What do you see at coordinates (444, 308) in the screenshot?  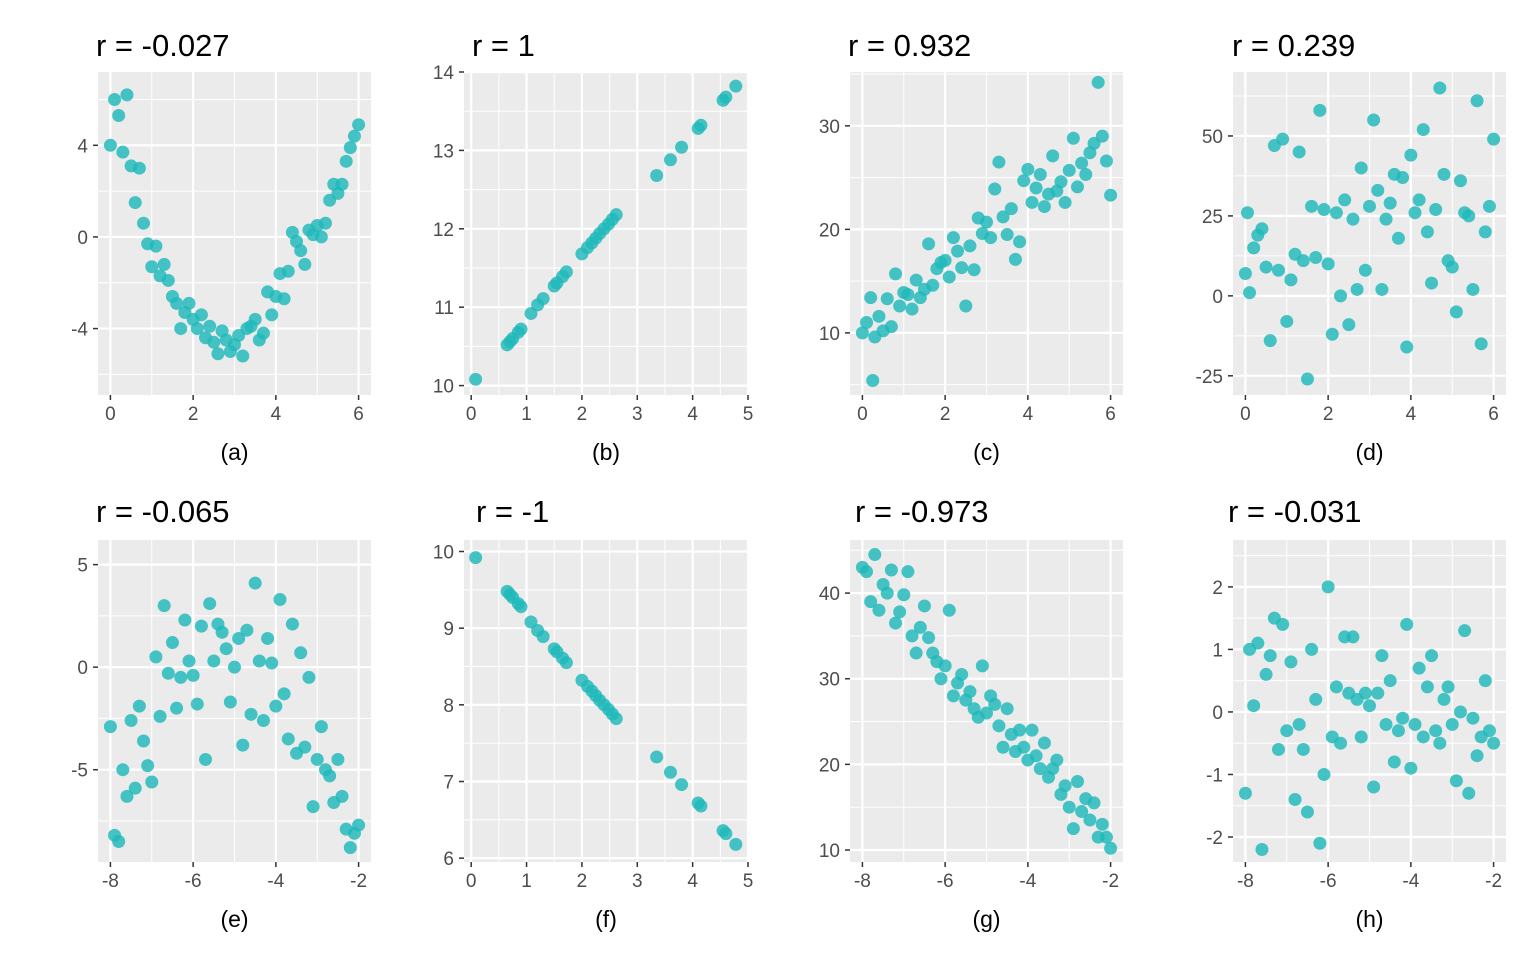 I see `y-tick-label: 11` at bounding box center [444, 308].